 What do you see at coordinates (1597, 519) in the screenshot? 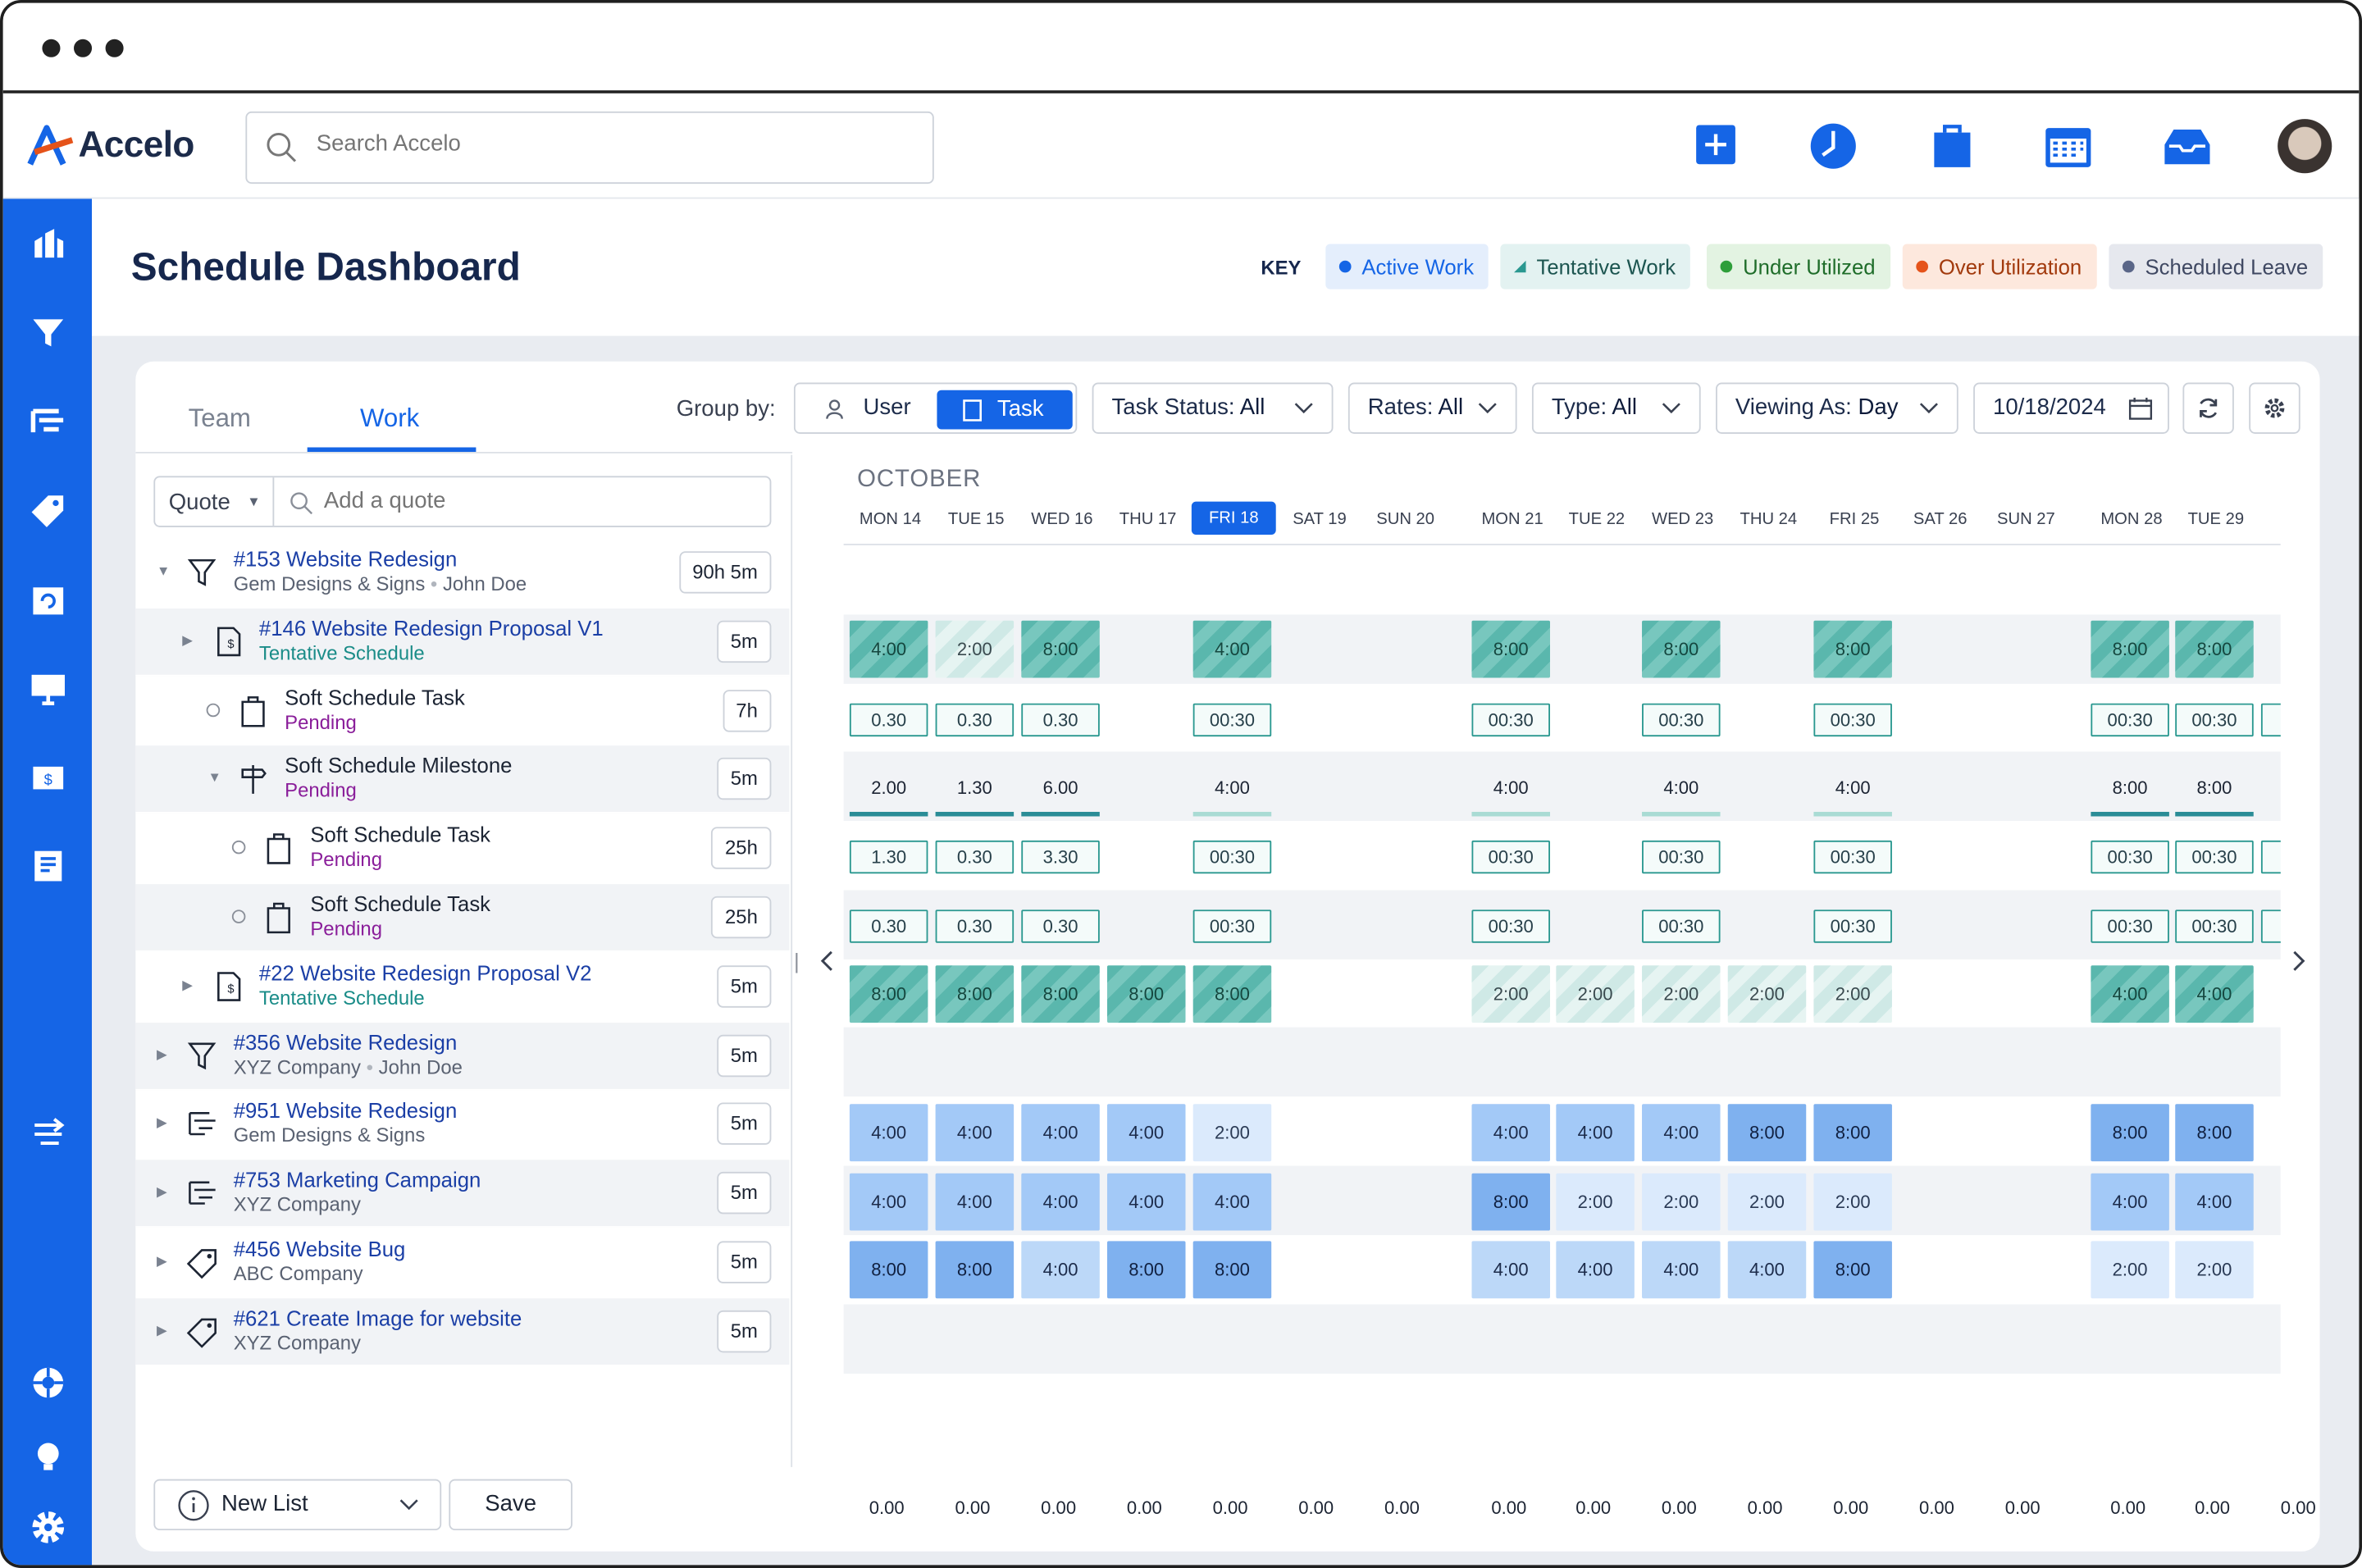
I see `day-header: TUE 22` at bounding box center [1597, 519].